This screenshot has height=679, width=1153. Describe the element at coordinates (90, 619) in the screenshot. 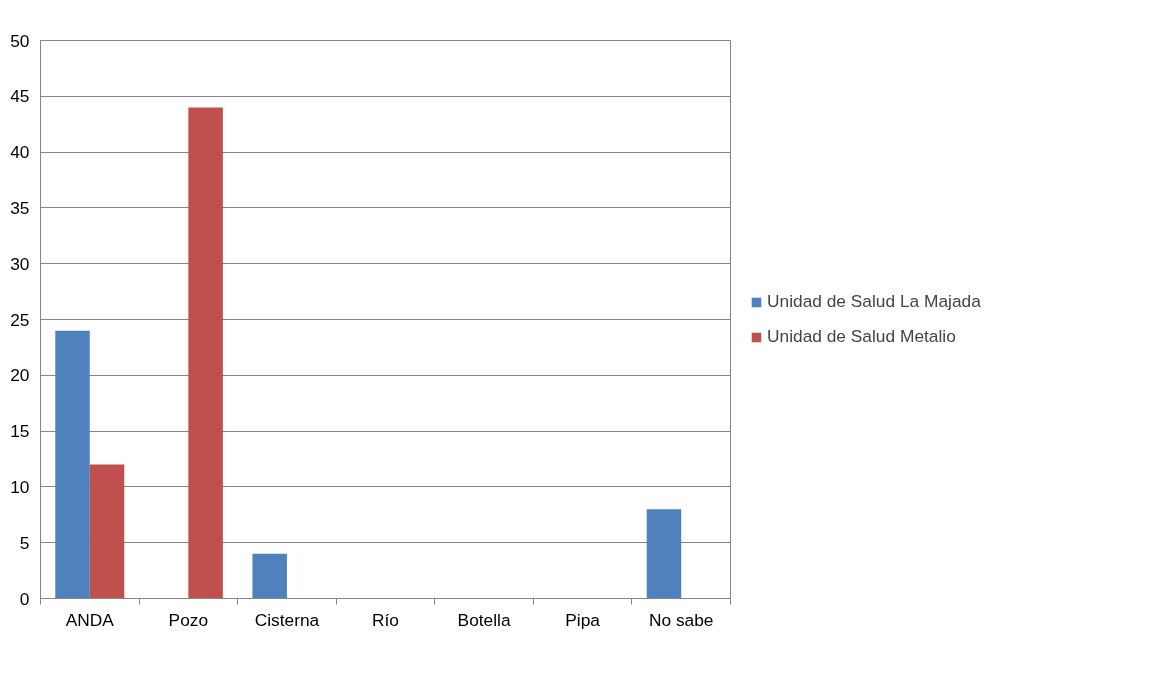

I see `x-tick-label: ANDA` at that location.